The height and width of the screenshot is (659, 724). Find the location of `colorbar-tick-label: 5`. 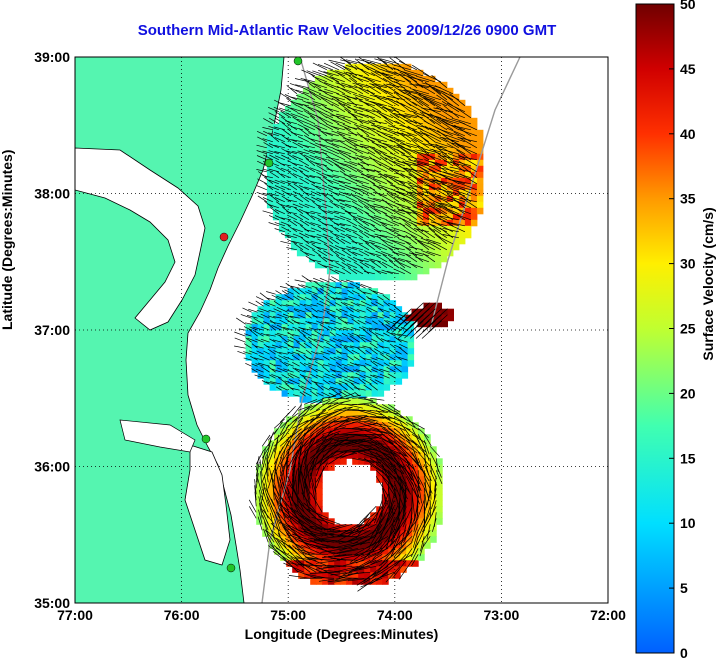

colorbar-tick-label: 5 is located at coordinates (684, 588).